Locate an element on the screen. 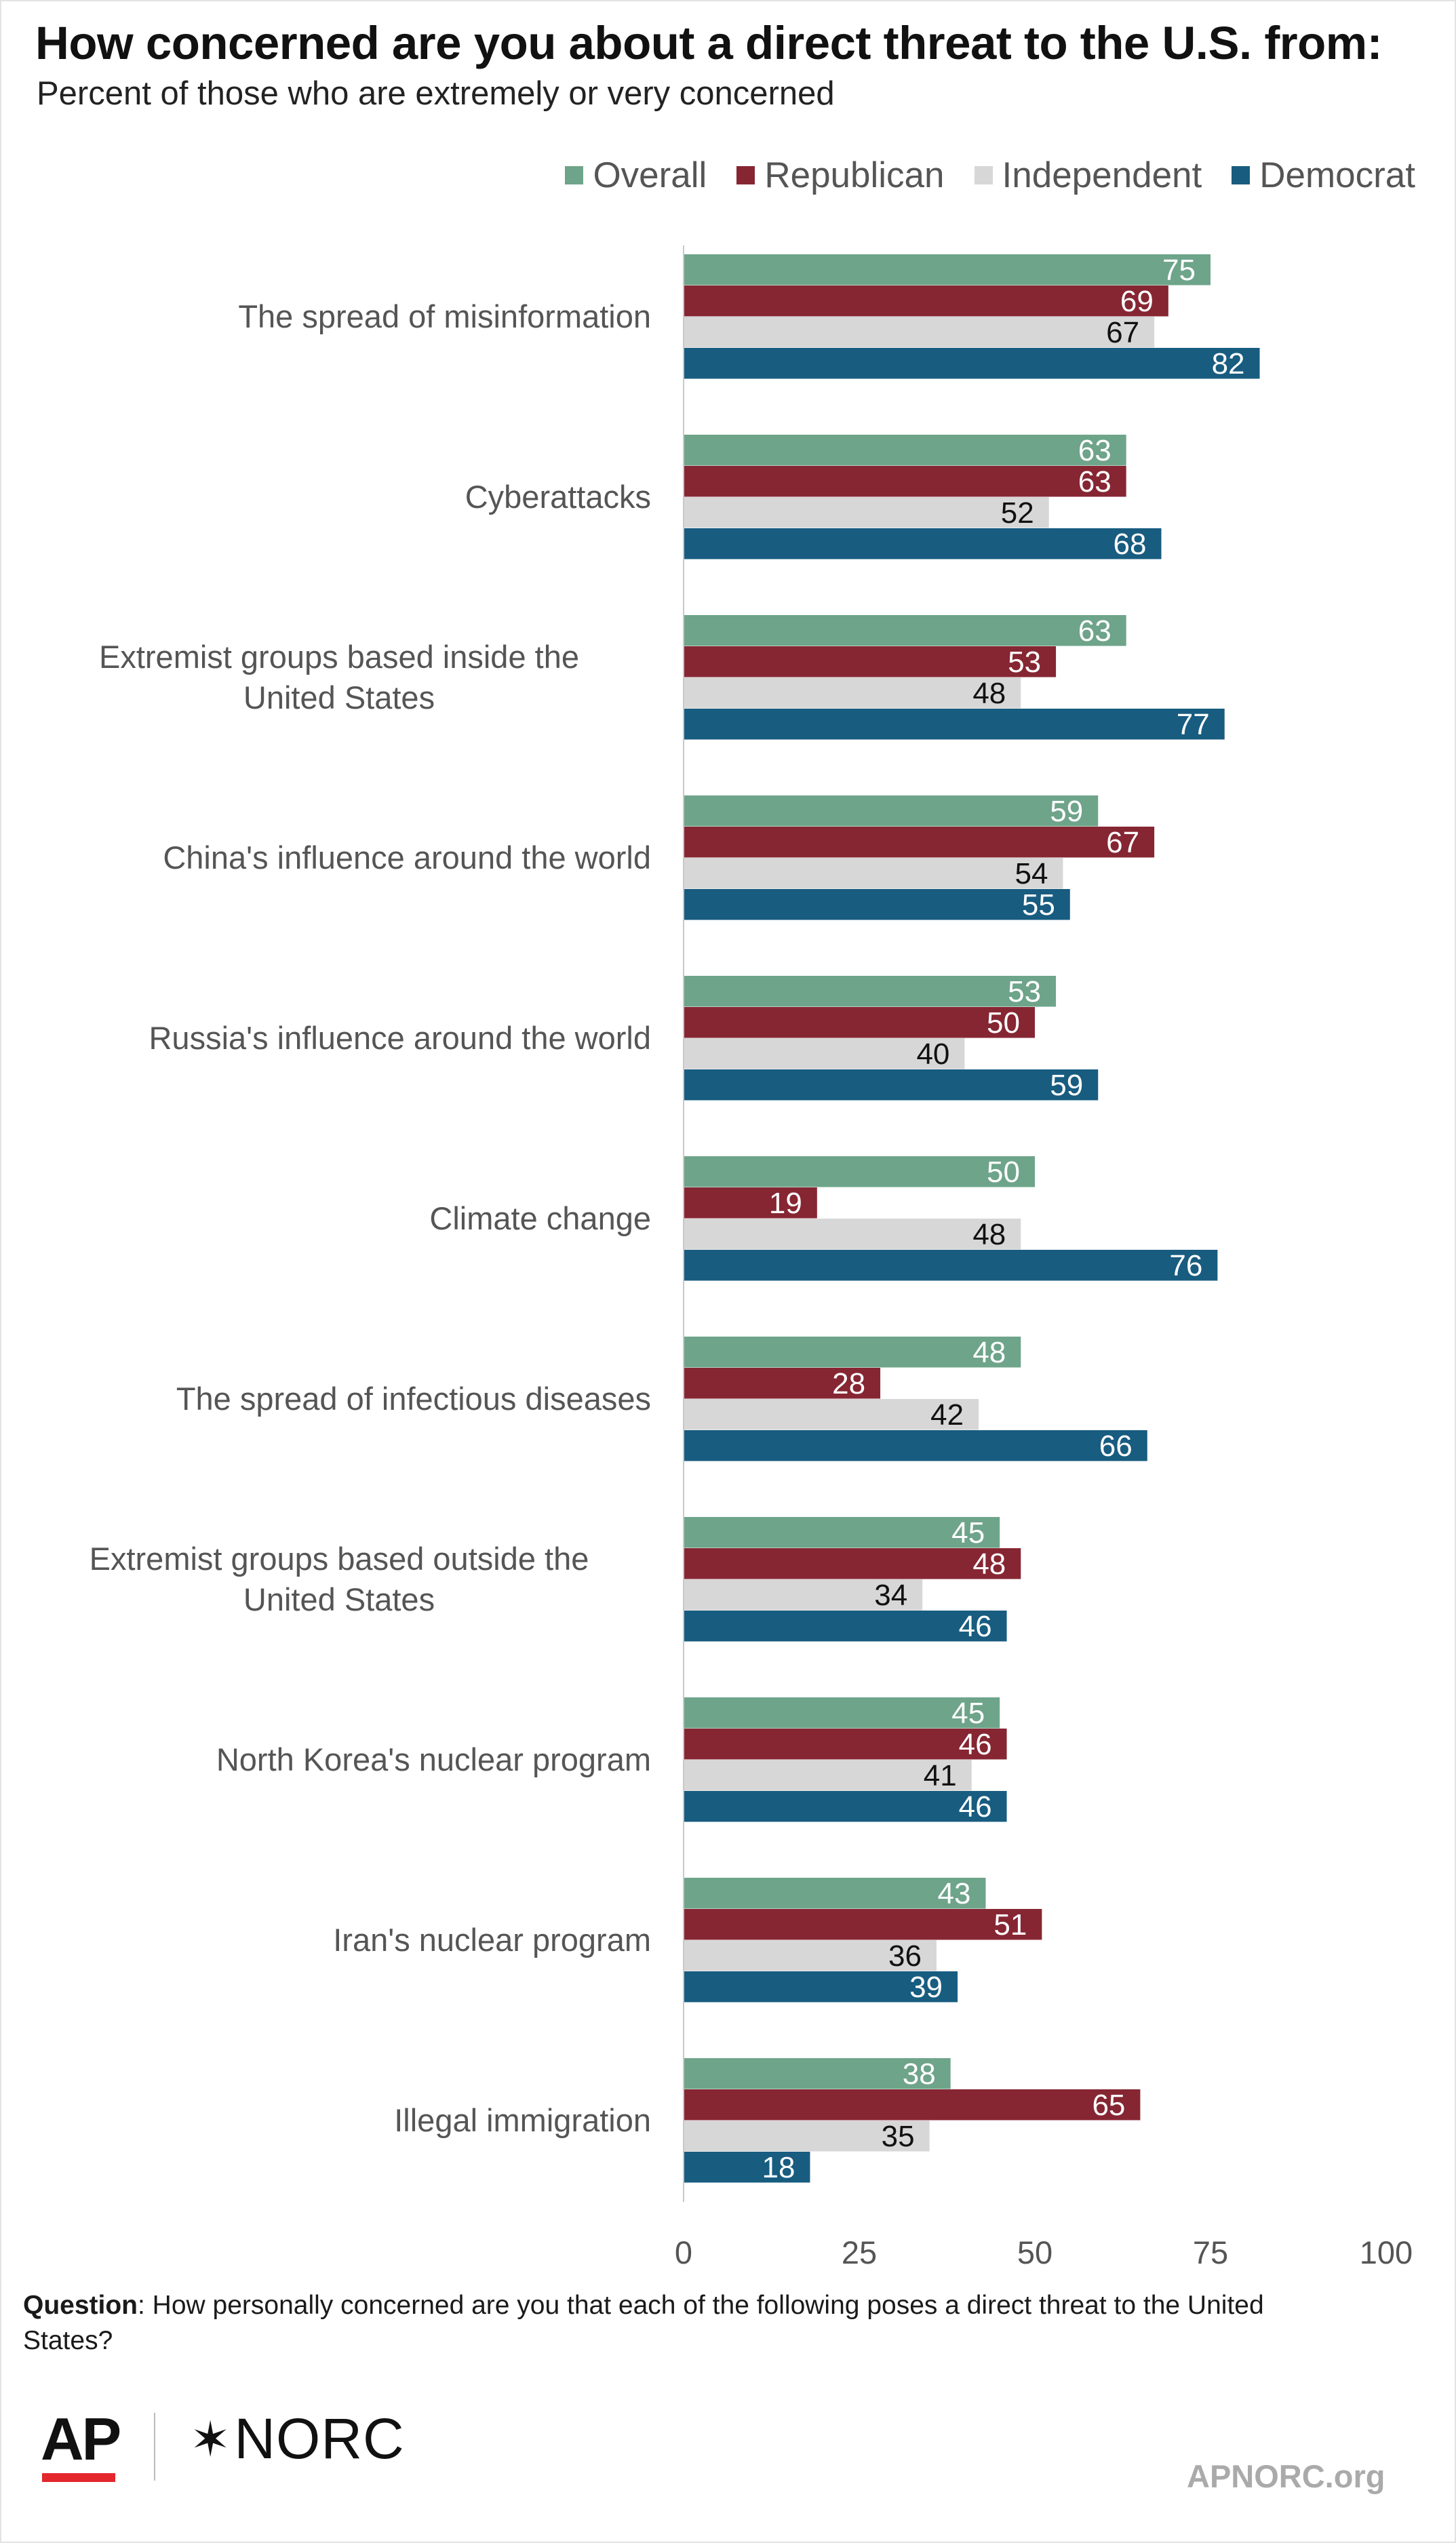 The height and width of the screenshot is (2543, 1456). category-label-line: Russia's influence around the world is located at coordinates (400, 1038).